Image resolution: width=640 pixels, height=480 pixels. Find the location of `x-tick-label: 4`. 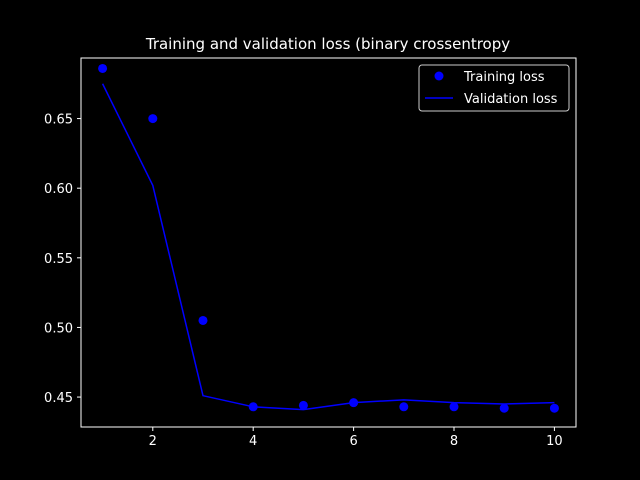

x-tick-label: 4 is located at coordinates (253, 441).